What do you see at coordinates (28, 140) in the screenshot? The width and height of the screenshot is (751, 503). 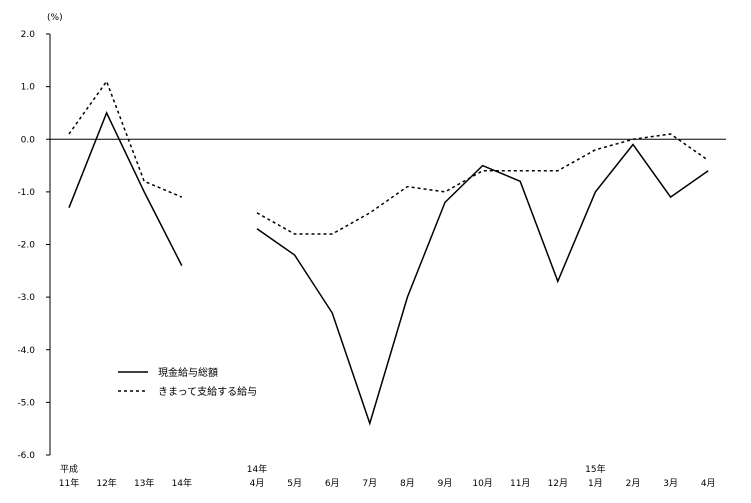 I see `y-tick-label: 0.0` at bounding box center [28, 140].